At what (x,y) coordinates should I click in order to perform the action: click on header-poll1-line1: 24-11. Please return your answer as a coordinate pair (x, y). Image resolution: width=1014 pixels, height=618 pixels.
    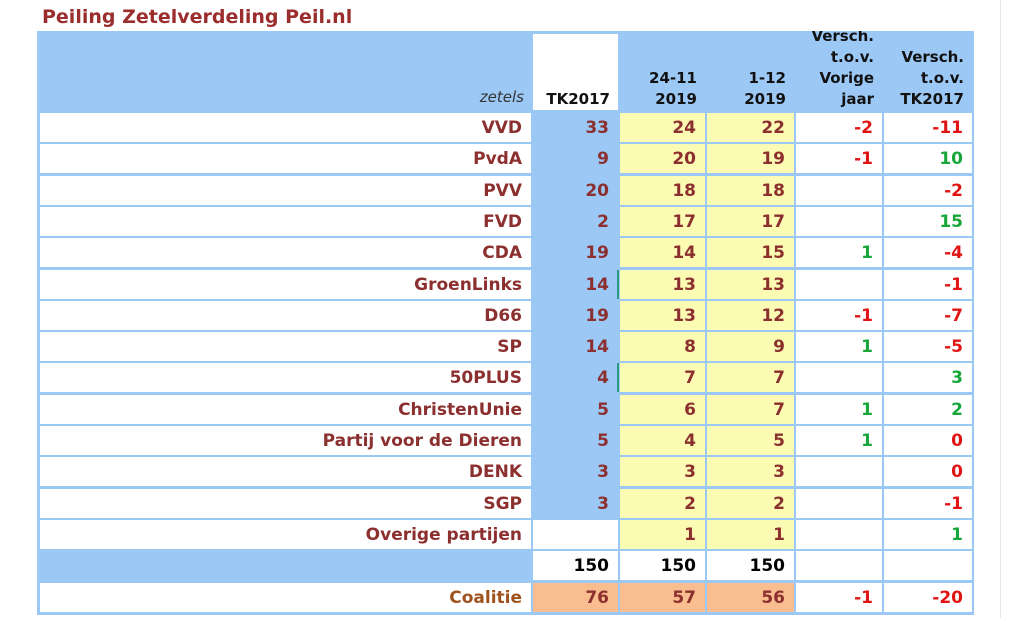
    Looking at the image, I should click on (673, 78).